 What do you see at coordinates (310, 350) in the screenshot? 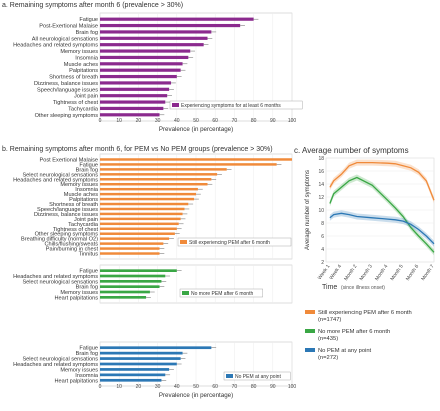
I see `legend-swatch-no-pem-at-any-point` at bounding box center [310, 350].